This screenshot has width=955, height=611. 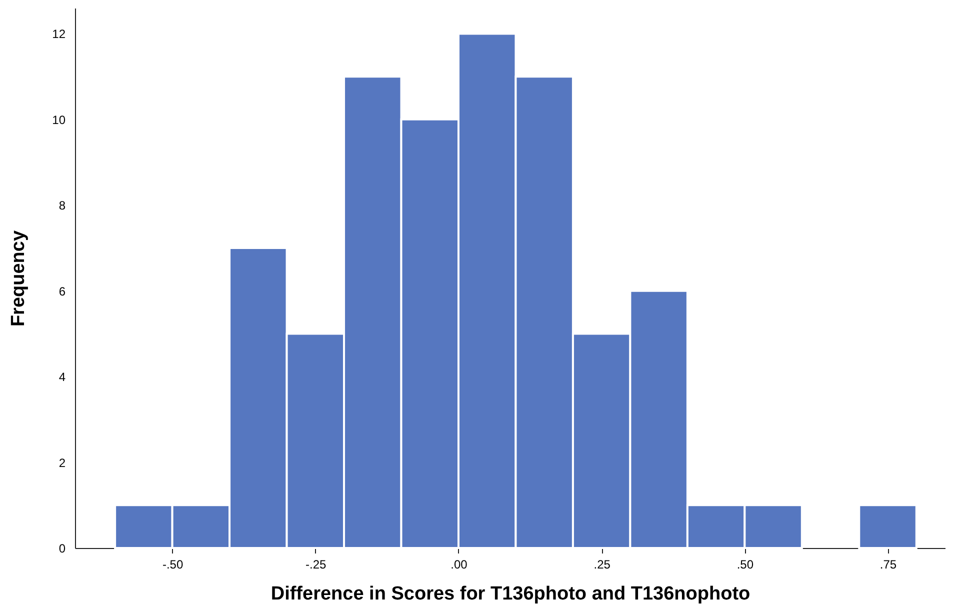 I want to click on y-tick-label: 6, so click(x=62, y=291).